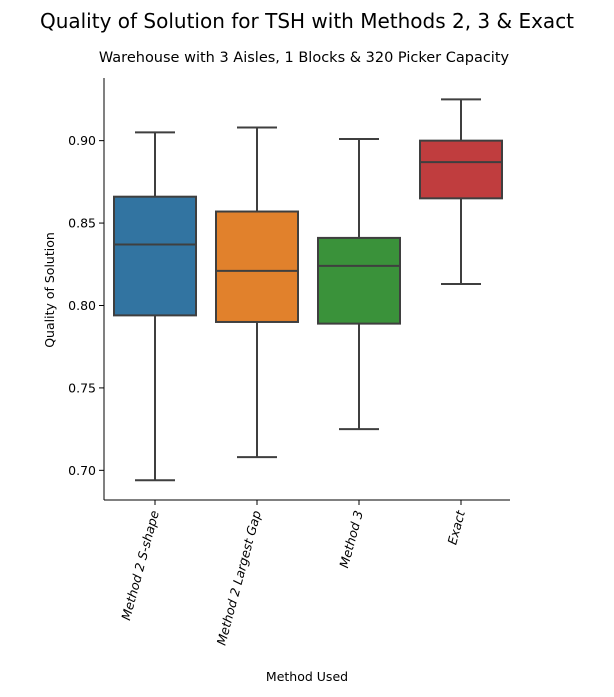  What do you see at coordinates (351, 539) in the screenshot?
I see `x-tick-label: Method 3` at bounding box center [351, 539].